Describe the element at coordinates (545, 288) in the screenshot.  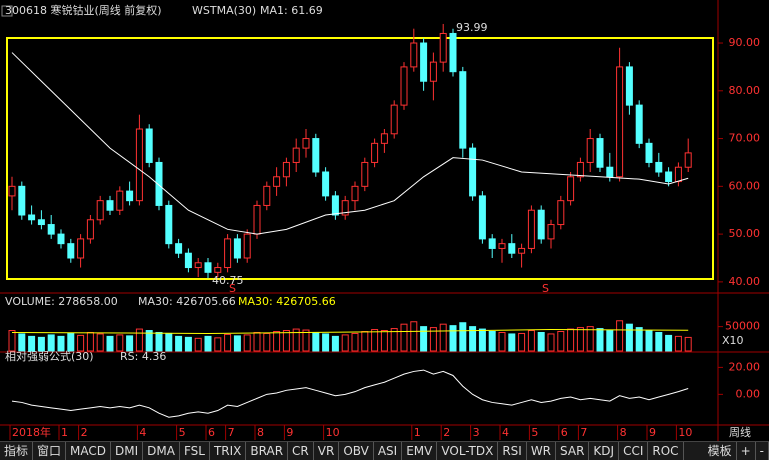
I see `signal: S` at that location.